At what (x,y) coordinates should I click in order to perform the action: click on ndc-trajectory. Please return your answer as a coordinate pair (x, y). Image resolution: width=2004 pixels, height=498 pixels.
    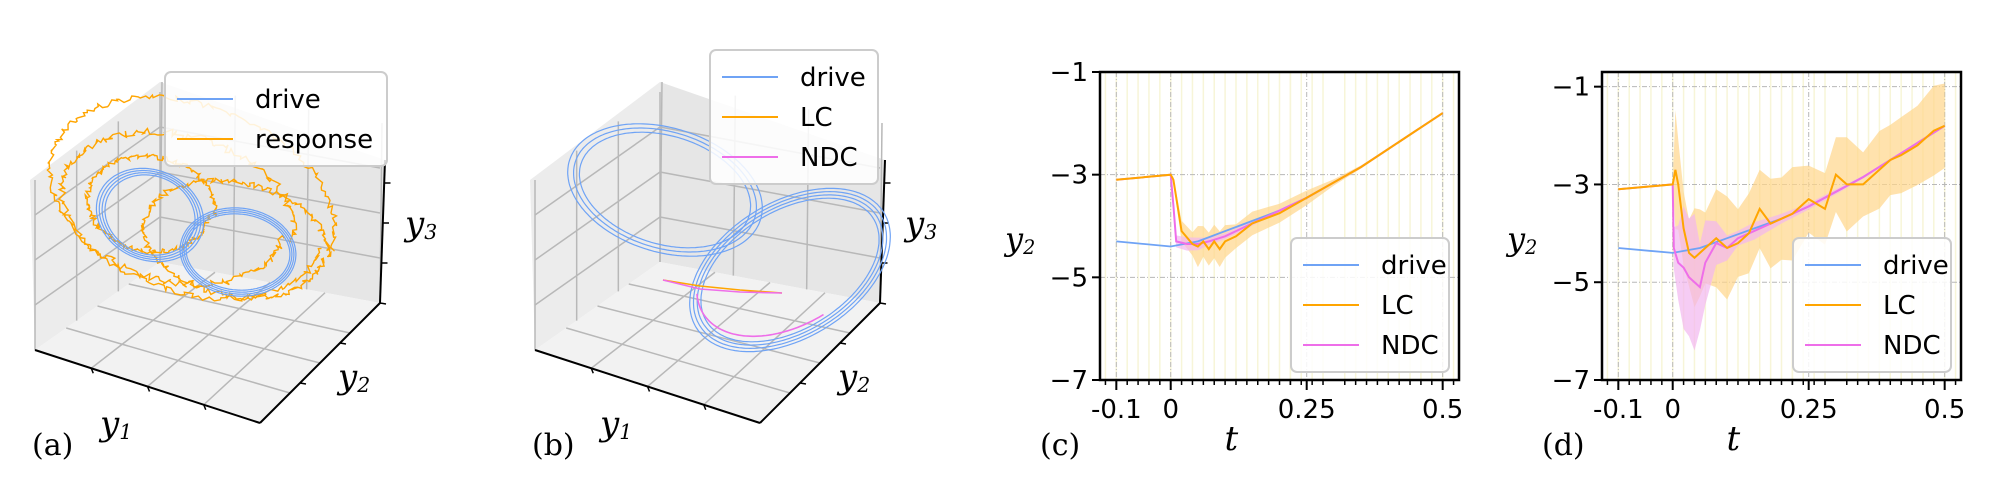
    Looking at the image, I should click on (722, 286).